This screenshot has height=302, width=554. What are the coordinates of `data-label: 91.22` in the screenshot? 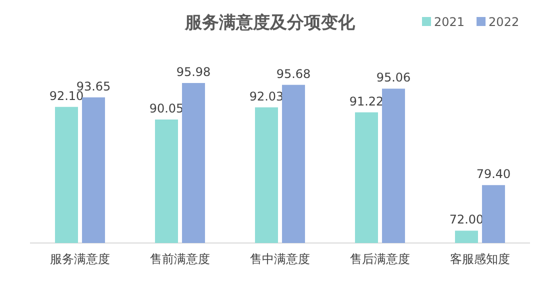 It's located at (366, 101).